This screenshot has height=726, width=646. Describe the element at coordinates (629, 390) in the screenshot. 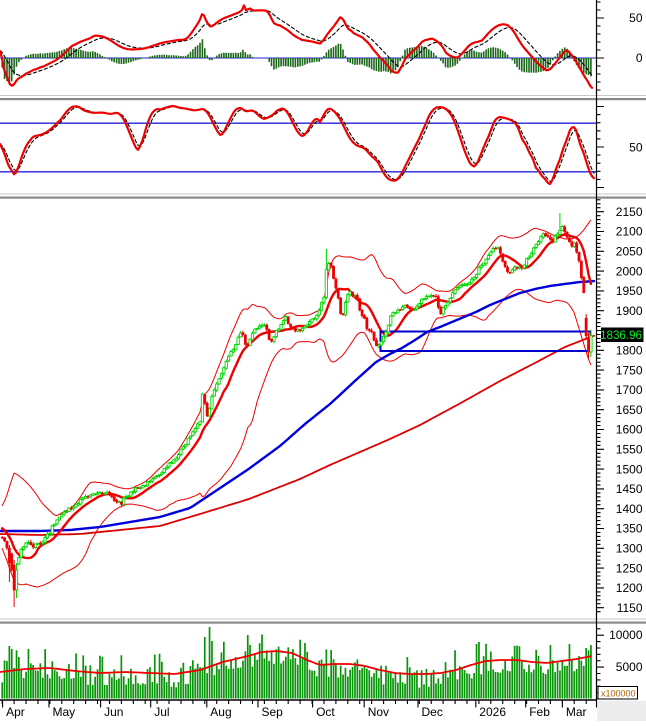

I see `svg-text: 1700` at that location.